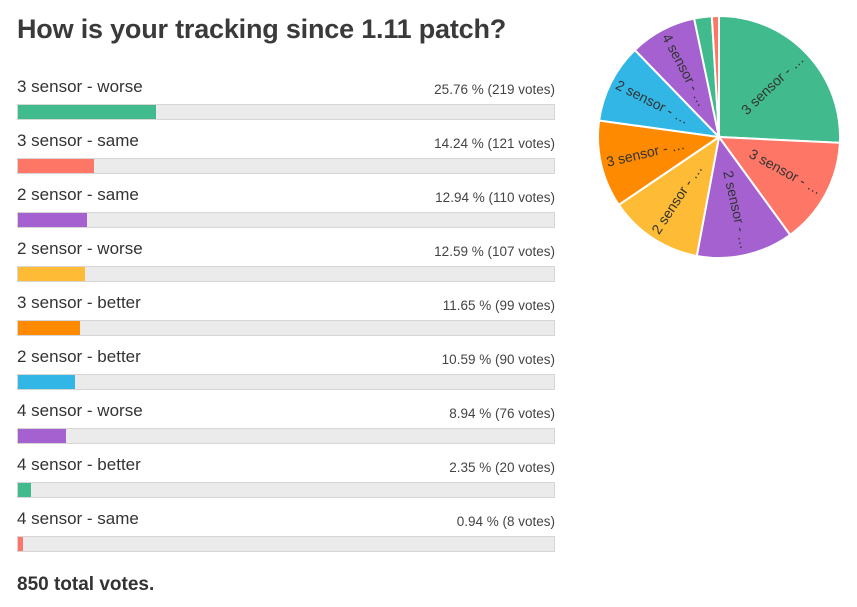 Image resolution: width=857 pixels, height=607 pixels. What do you see at coordinates (78, 194) in the screenshot?
I see `option-label: 2 sensor - same` at bounding box center [78, 194].